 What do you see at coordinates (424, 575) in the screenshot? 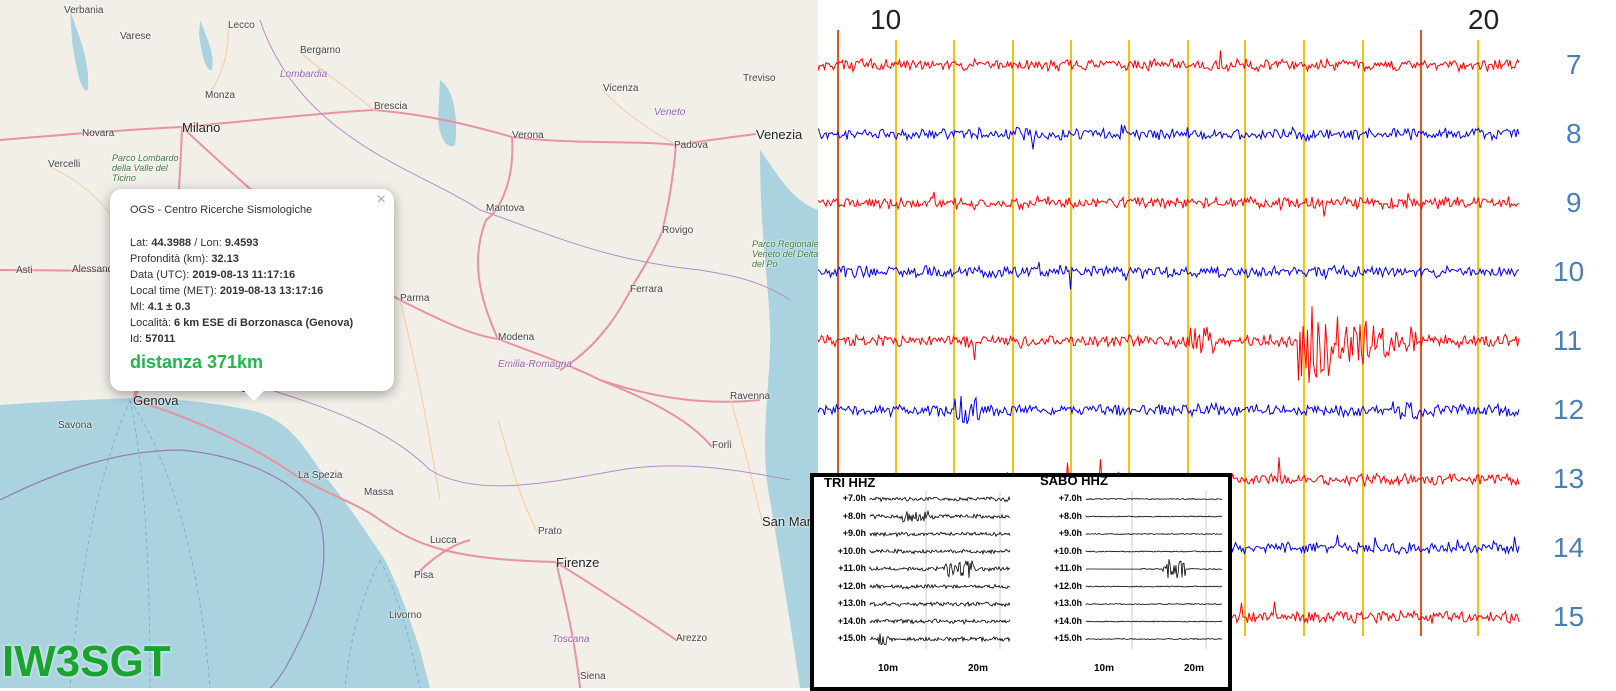
I see `map-label: Pisa` at bounding box center [424, 575].